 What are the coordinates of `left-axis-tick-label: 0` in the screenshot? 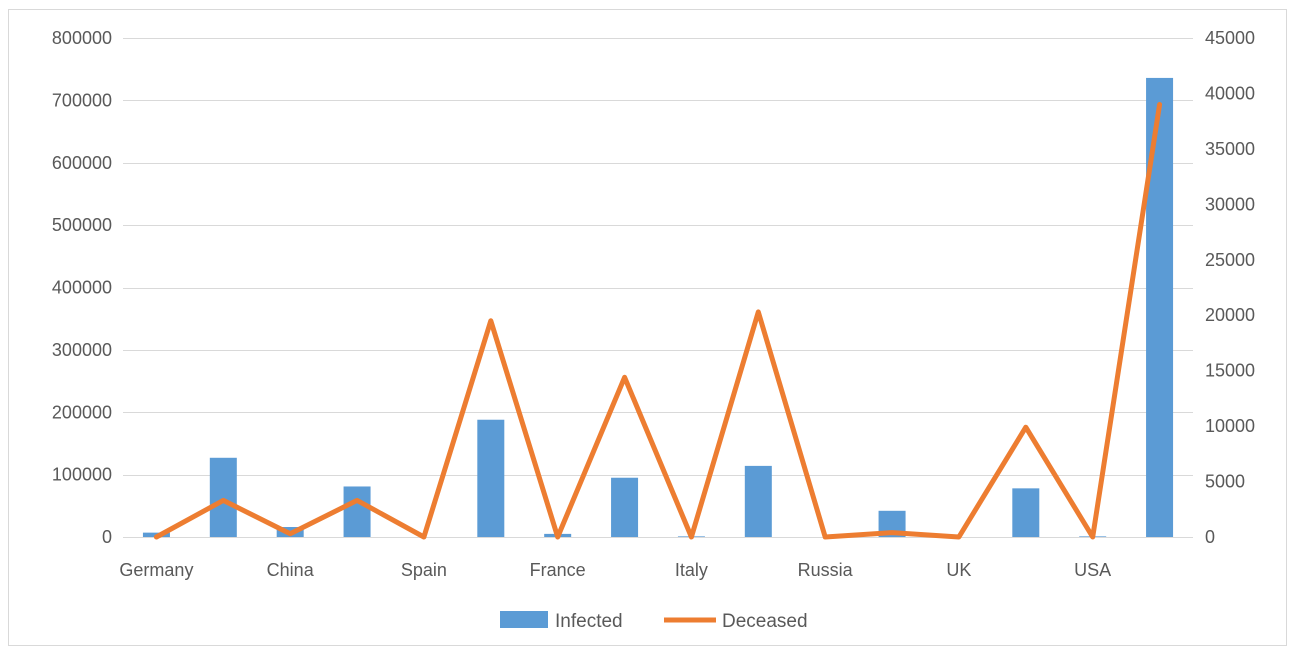 It's located at (107, 537).